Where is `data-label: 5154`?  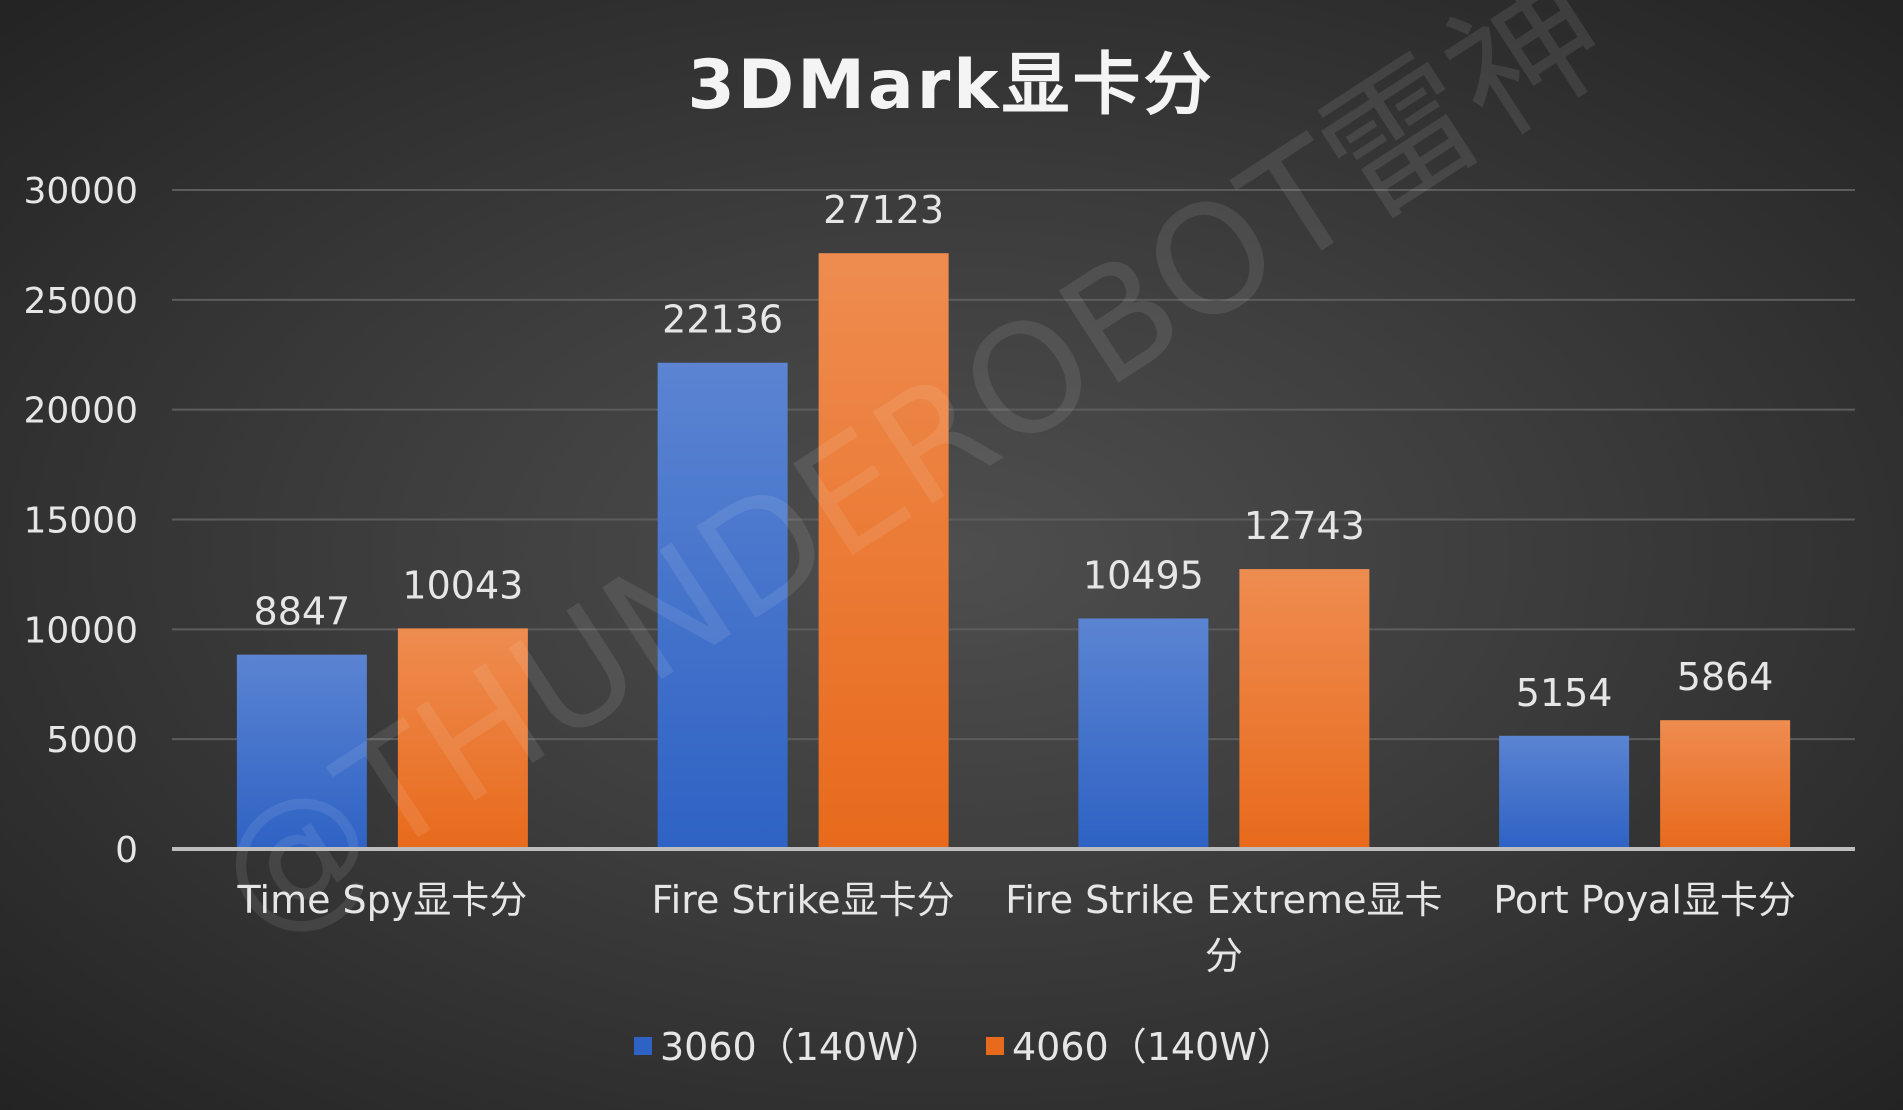
data-label: 5154 is located at coordinates (1564, 693).